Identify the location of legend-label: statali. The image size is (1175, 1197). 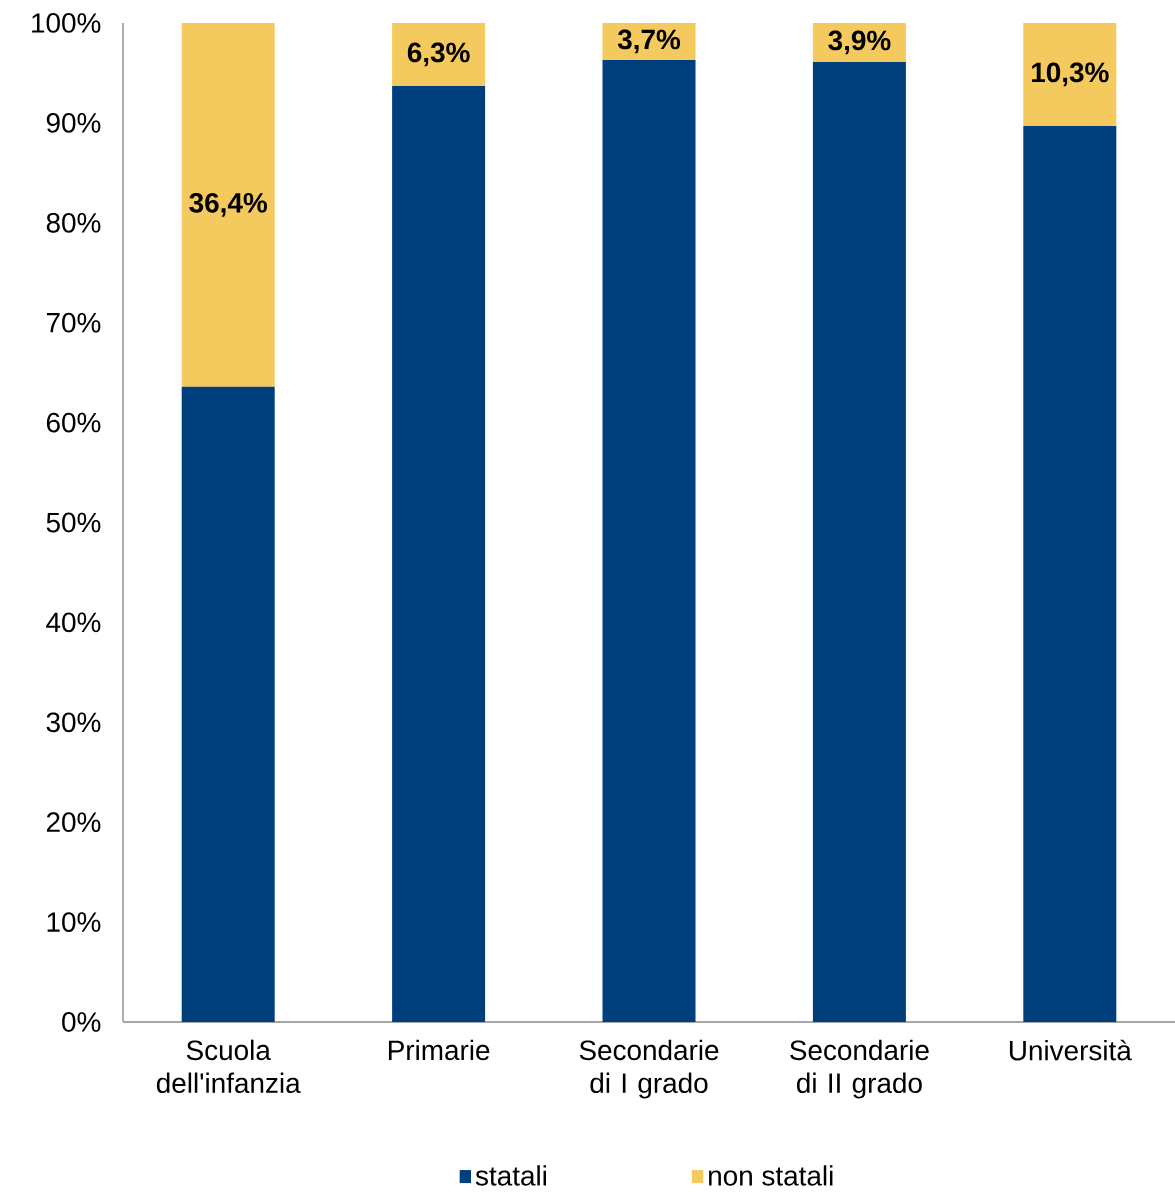
(510, 1175).